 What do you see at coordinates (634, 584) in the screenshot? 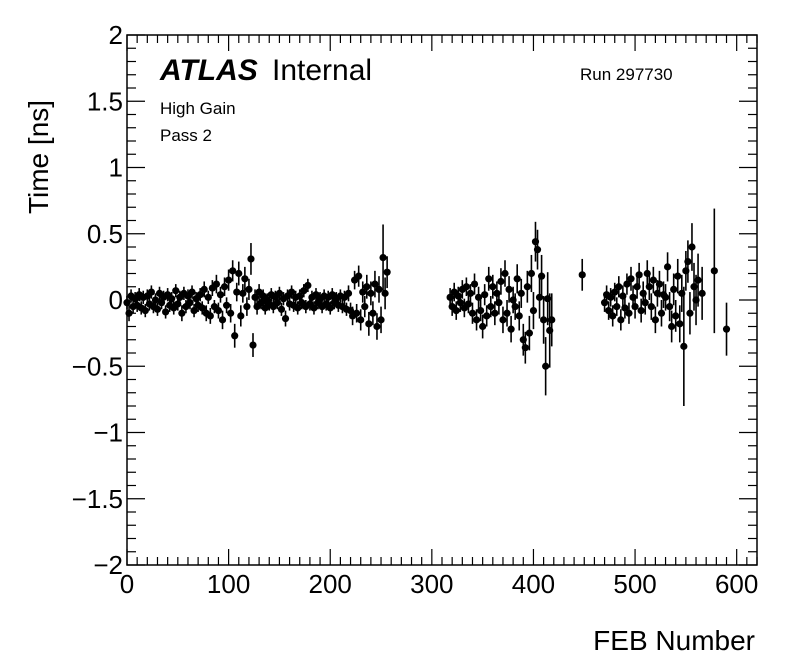
I see `x-tick-label: 500` at bounding box center [634, 584].